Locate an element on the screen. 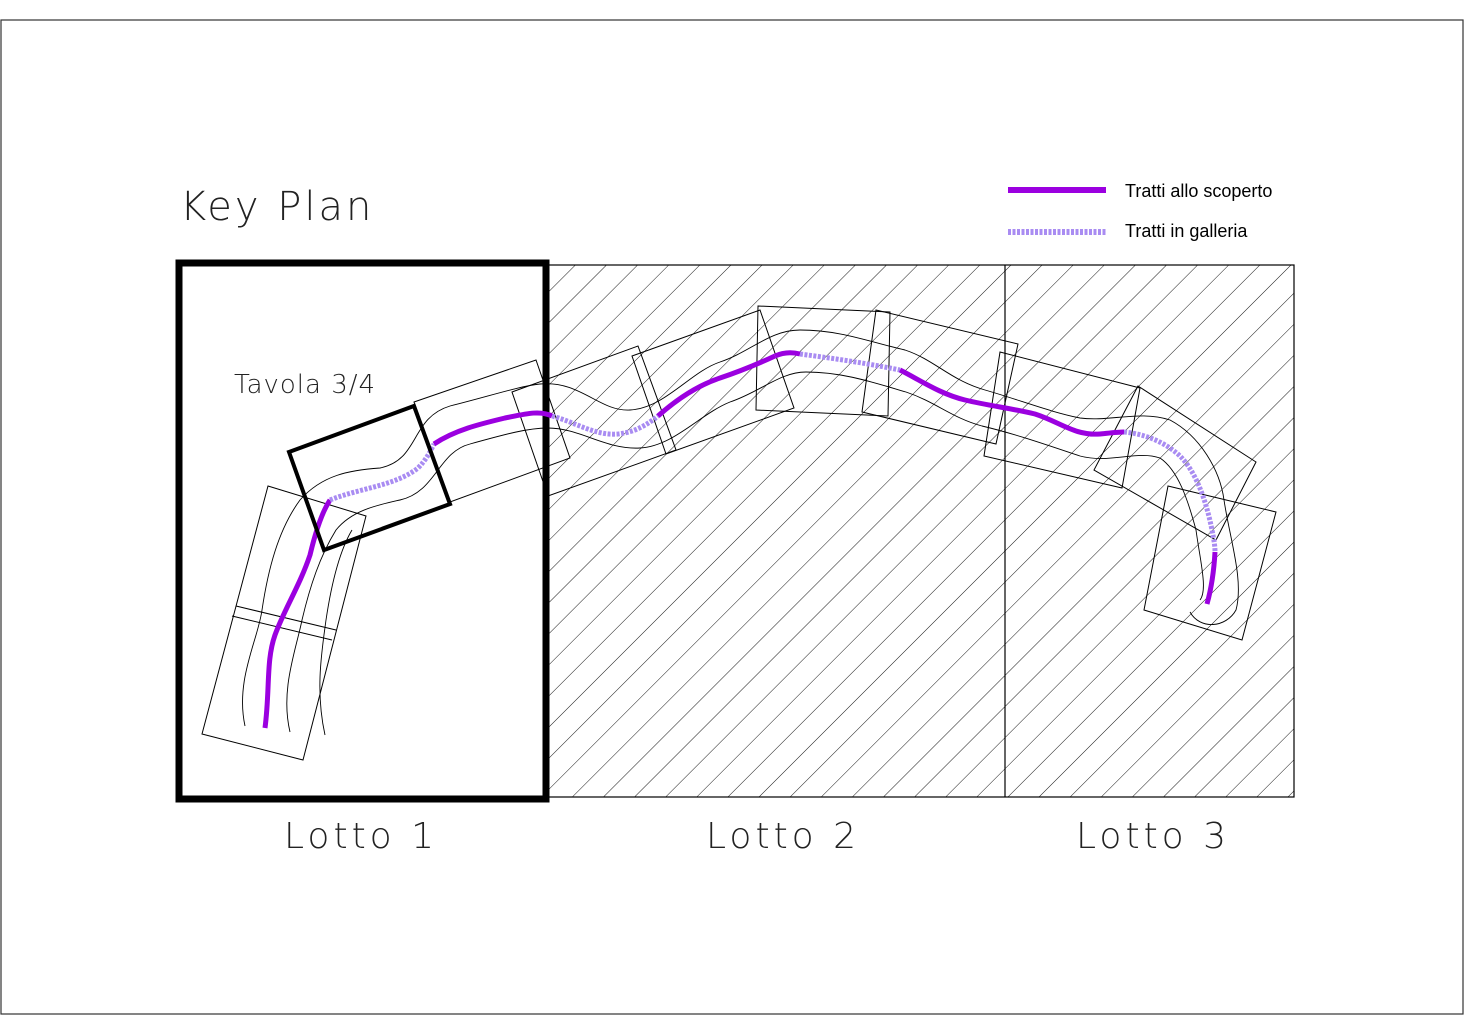 The height and width of the screenshot is (1034, 1464). tavola-label: Tavola 3/4 is located at coordinates (305, 385).